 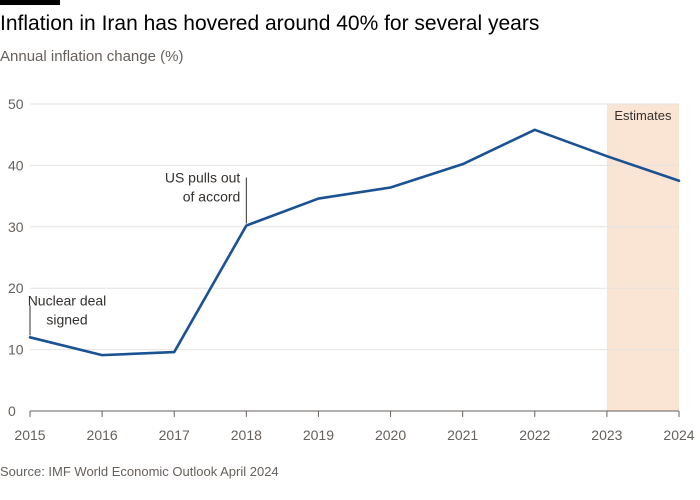 I want to click on y-tick-label: 40, so click(x=16, y=165).